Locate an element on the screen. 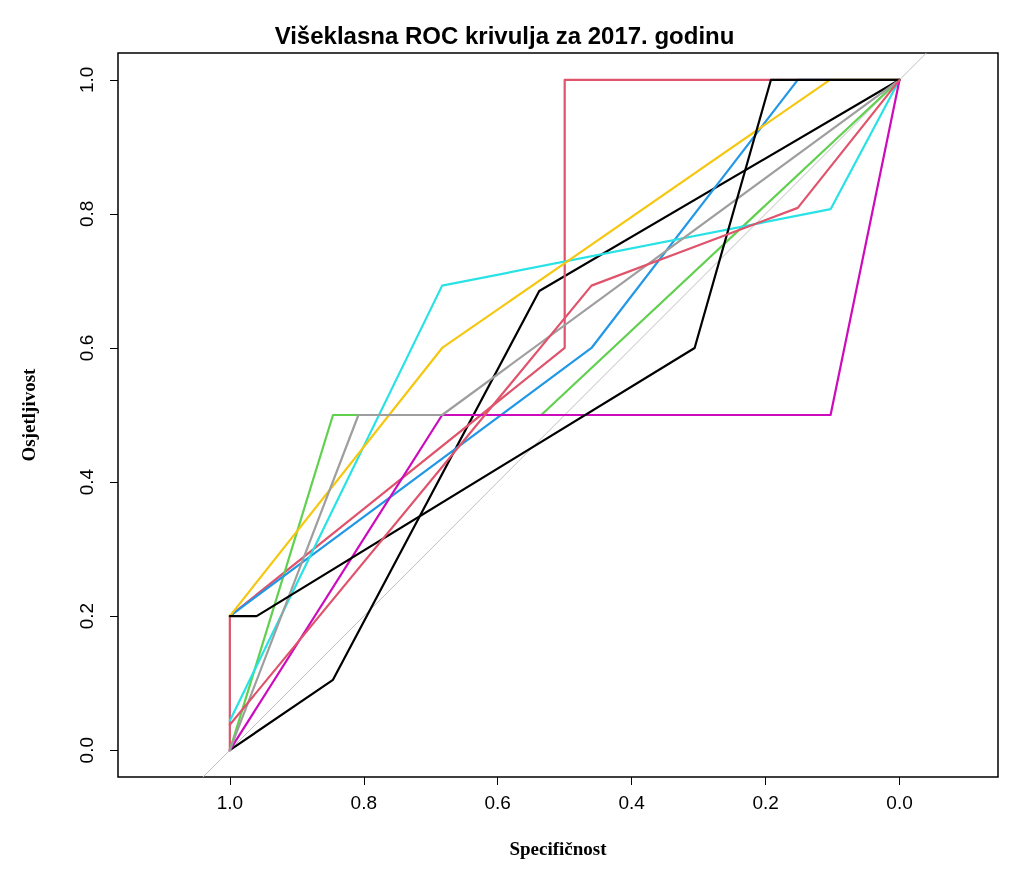  y-tick-label: 0.0 is located at coordinates (86, 750).